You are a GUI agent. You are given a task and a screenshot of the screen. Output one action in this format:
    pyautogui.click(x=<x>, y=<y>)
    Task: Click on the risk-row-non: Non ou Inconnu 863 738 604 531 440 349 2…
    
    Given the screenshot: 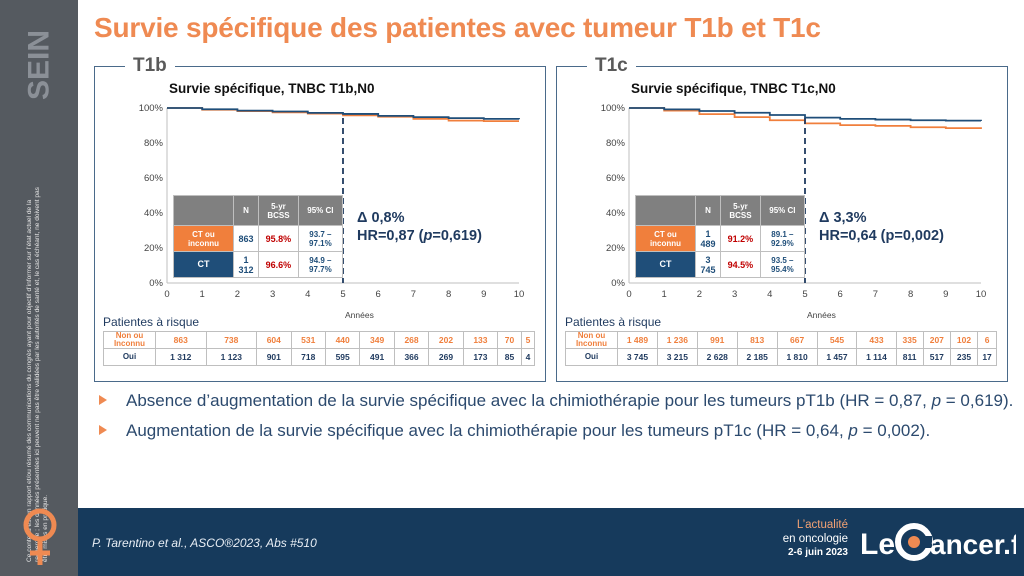 What is the action you would take?
    pyautogui.click(x=319, y=340)
    